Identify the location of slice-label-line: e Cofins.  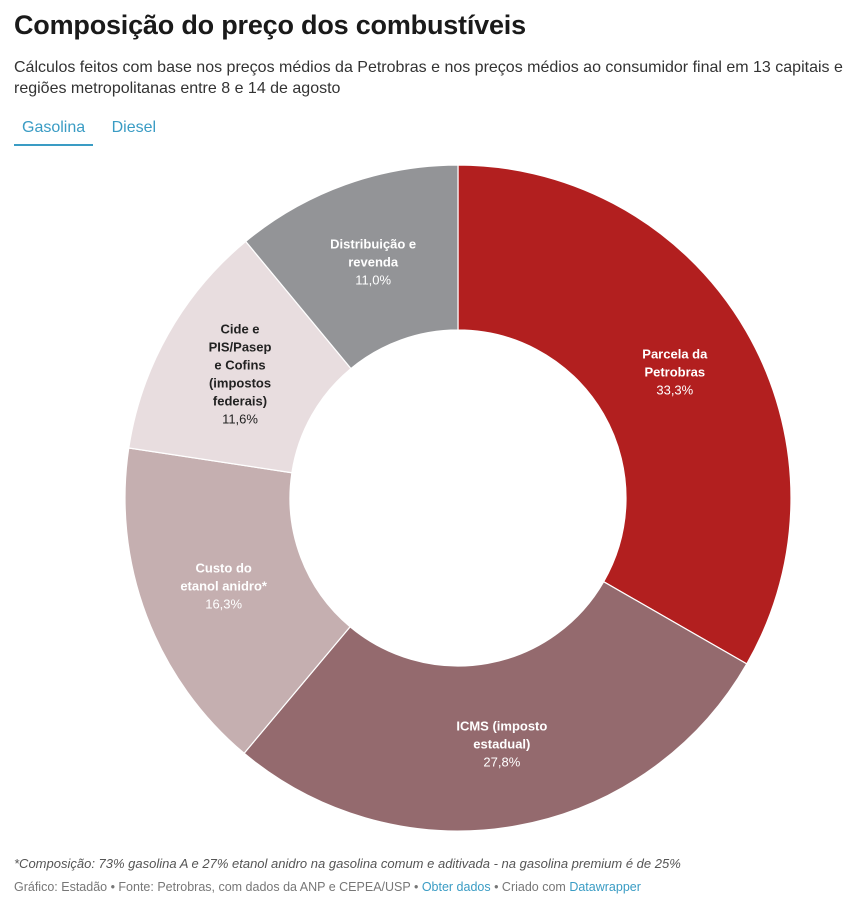
(239, 365).